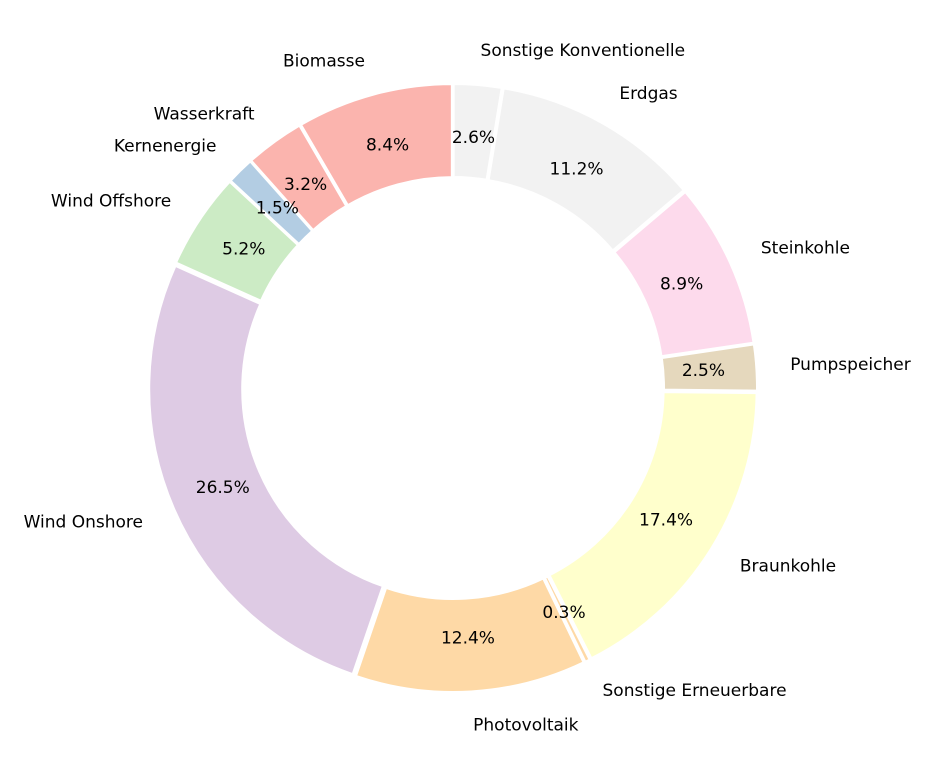 This screenshot has height=777, width=934. I want to click on slice-braunkohle, so click(653, 525).